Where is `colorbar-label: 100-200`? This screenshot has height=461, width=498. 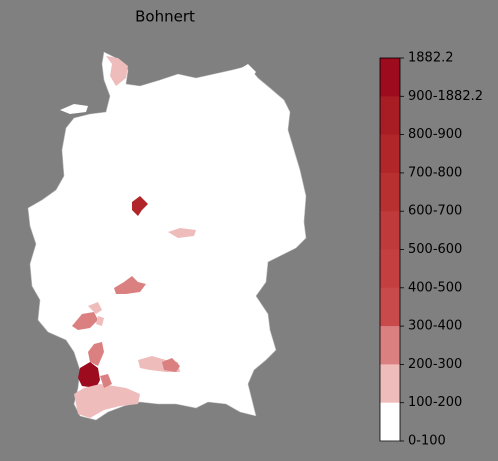 colorbar-label: 100-200 is located at coordinates (435, 402).